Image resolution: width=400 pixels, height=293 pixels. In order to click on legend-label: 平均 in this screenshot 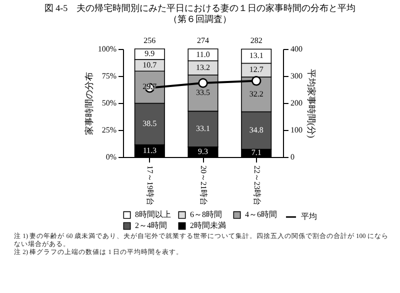, I will do `click(308, 216)`.